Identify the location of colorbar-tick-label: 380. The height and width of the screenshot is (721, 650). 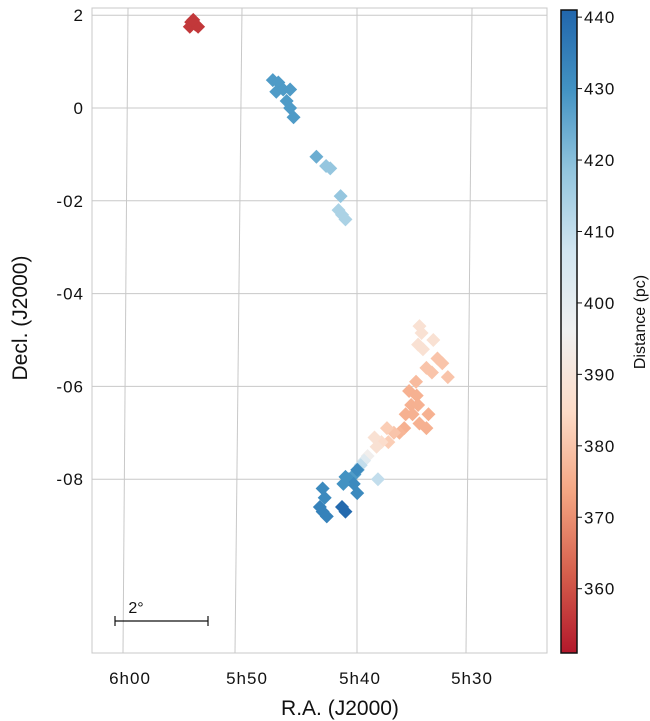
(599, 446).